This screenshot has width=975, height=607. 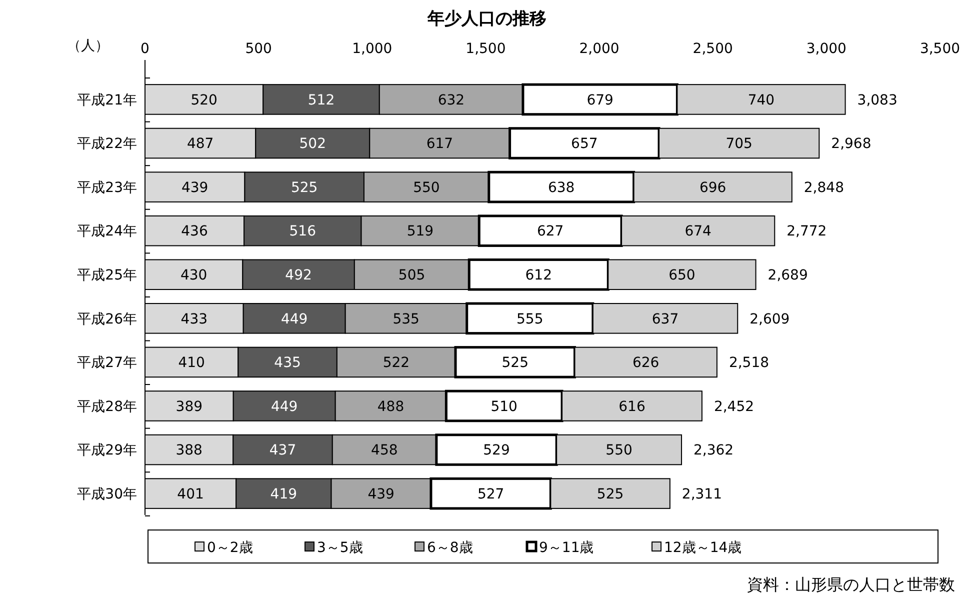 I want to click on data-label: 740, so click(x=761, y=100).